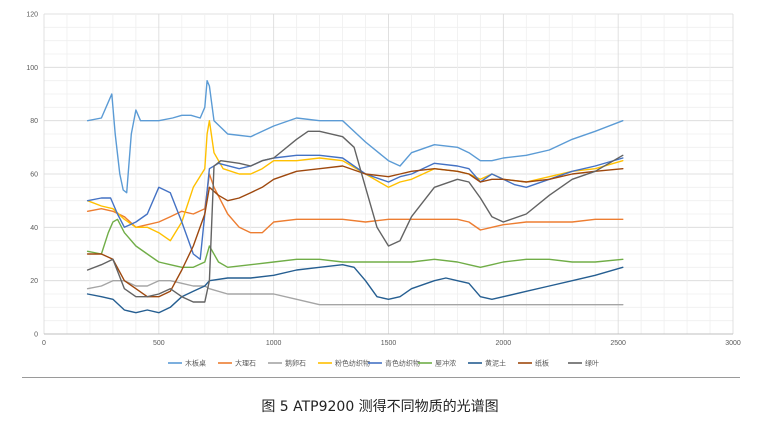  Describe the element at coordinates (380, 407) in the screenshot. I see `figure-caption: 图 5 ATP9200 测得不同物质的光谱图` at that location.